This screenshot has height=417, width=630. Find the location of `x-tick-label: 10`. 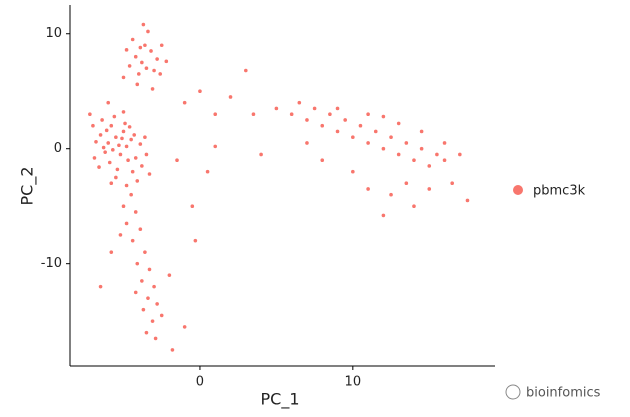

x-tick-label: 10 is located at coordinates (353, 382).